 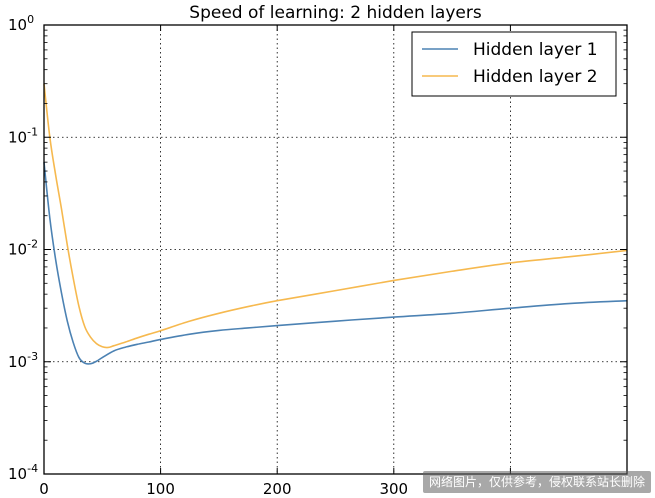 I want to click on y-tick-label: 10⁰, so click(x=21, y=23).